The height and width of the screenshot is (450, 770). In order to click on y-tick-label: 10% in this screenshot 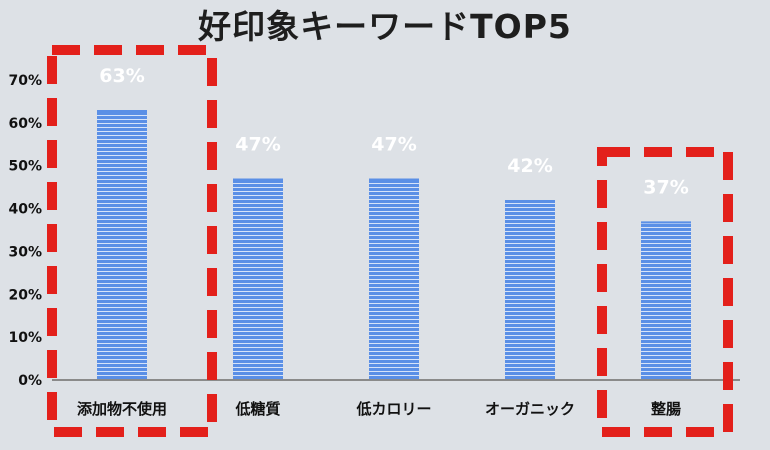, I will do `click(25, 338)`.